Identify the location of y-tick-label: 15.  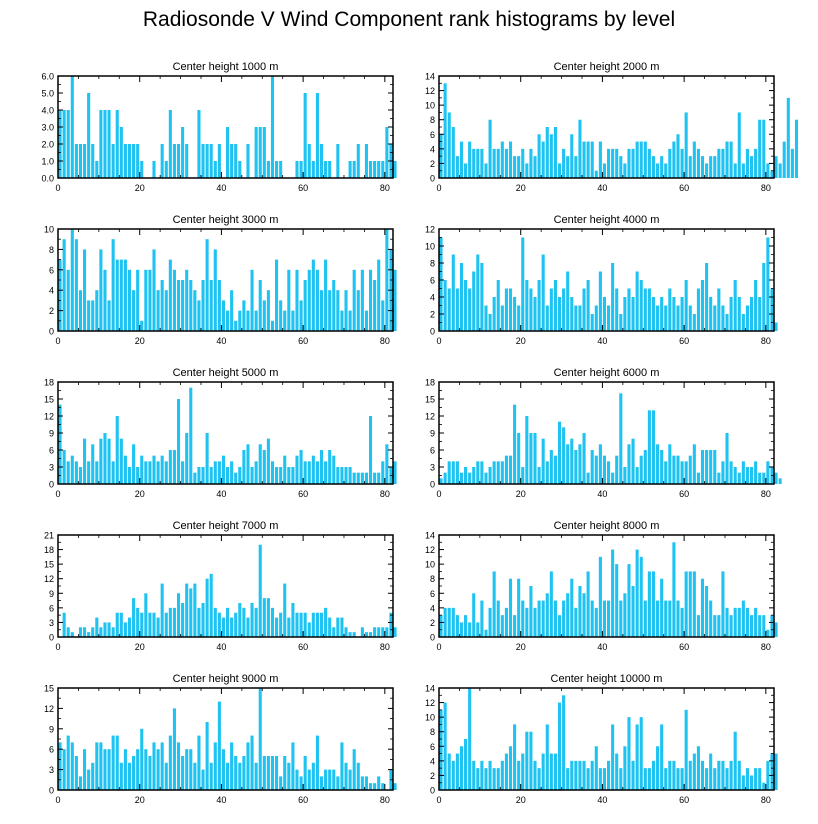
(49, 565).